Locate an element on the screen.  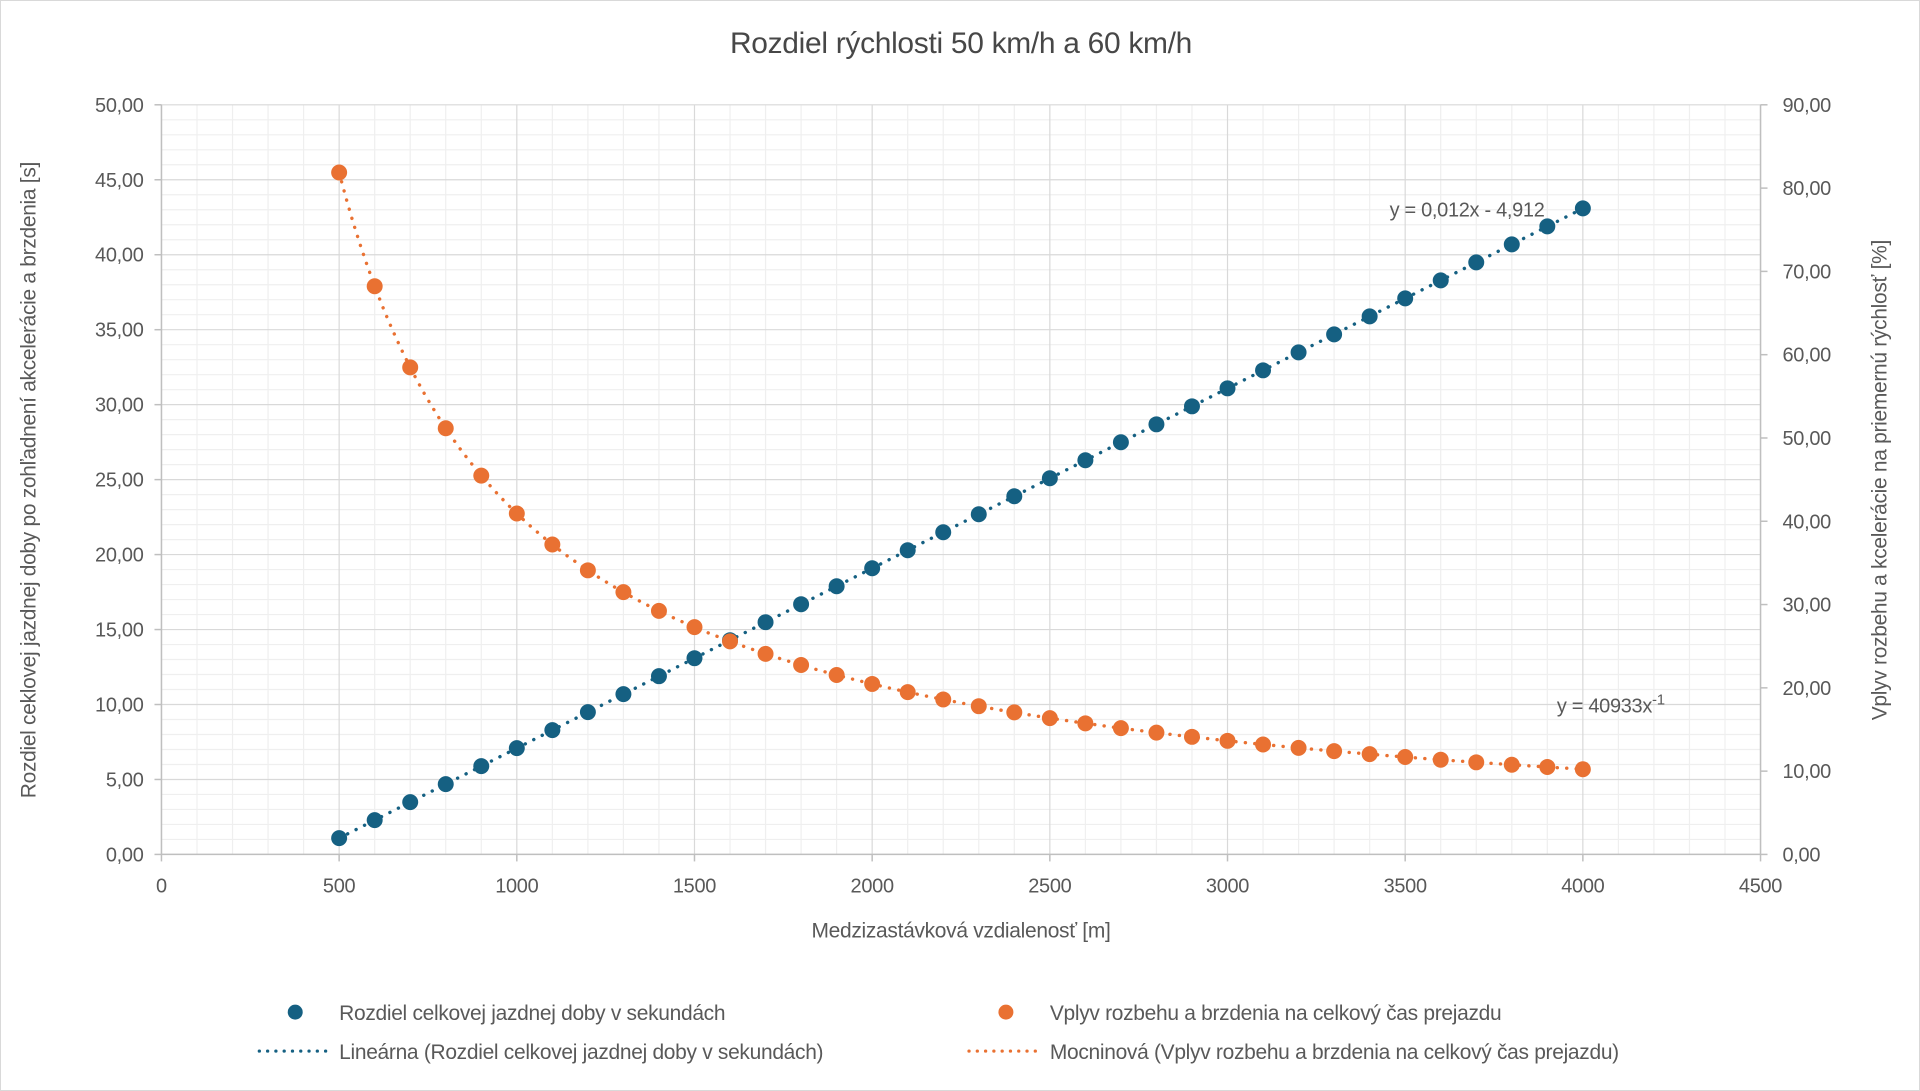
x-tick-label: 4500 is located at coordinates (1760, 886).